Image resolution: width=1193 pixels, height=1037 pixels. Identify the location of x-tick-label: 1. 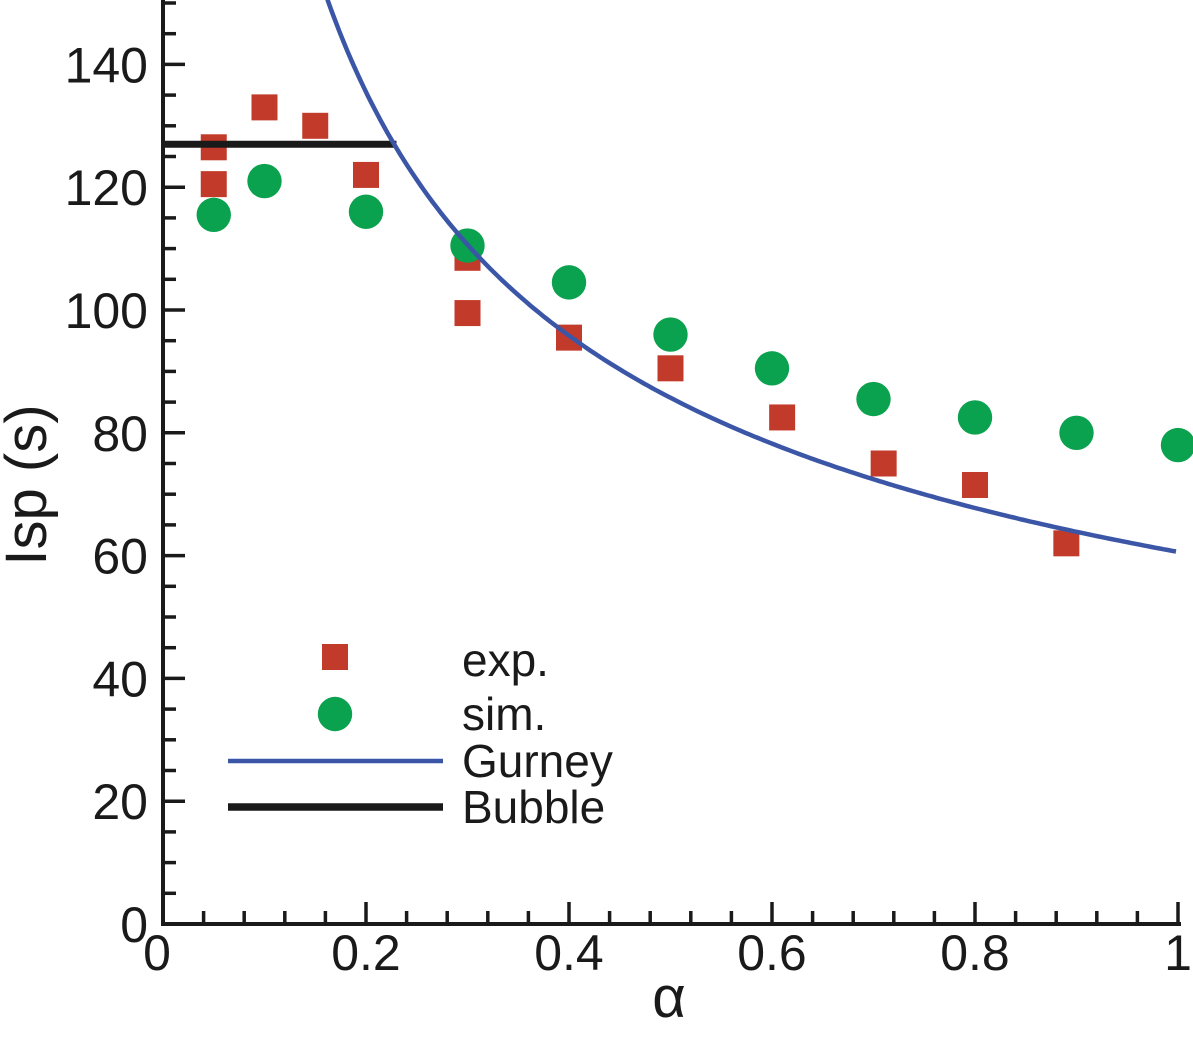
(1178, 953).